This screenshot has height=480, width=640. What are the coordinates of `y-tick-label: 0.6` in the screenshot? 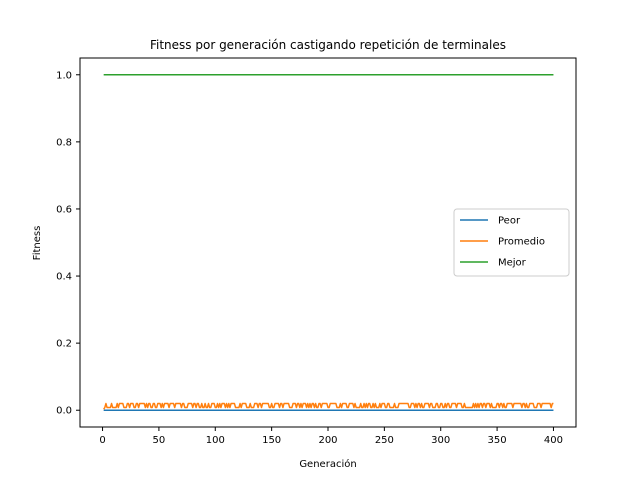 It's located at (64, 209).